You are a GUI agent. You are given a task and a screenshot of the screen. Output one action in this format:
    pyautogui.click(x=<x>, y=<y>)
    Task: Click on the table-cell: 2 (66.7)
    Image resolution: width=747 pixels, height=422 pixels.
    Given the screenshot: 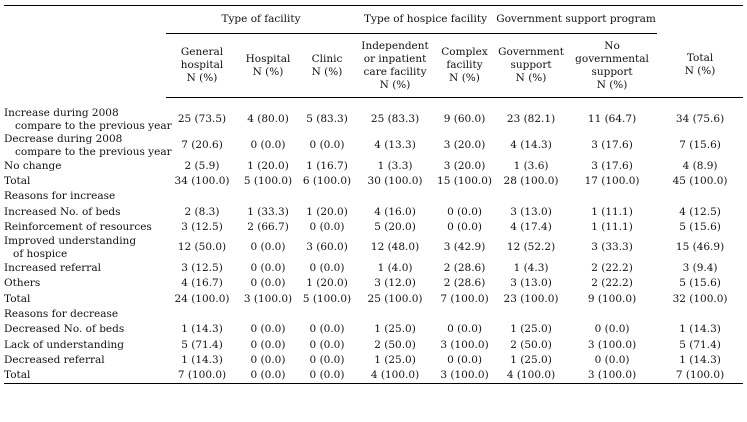 What is the action you would take?
    pyautogui.click(x=268, y=226)
    